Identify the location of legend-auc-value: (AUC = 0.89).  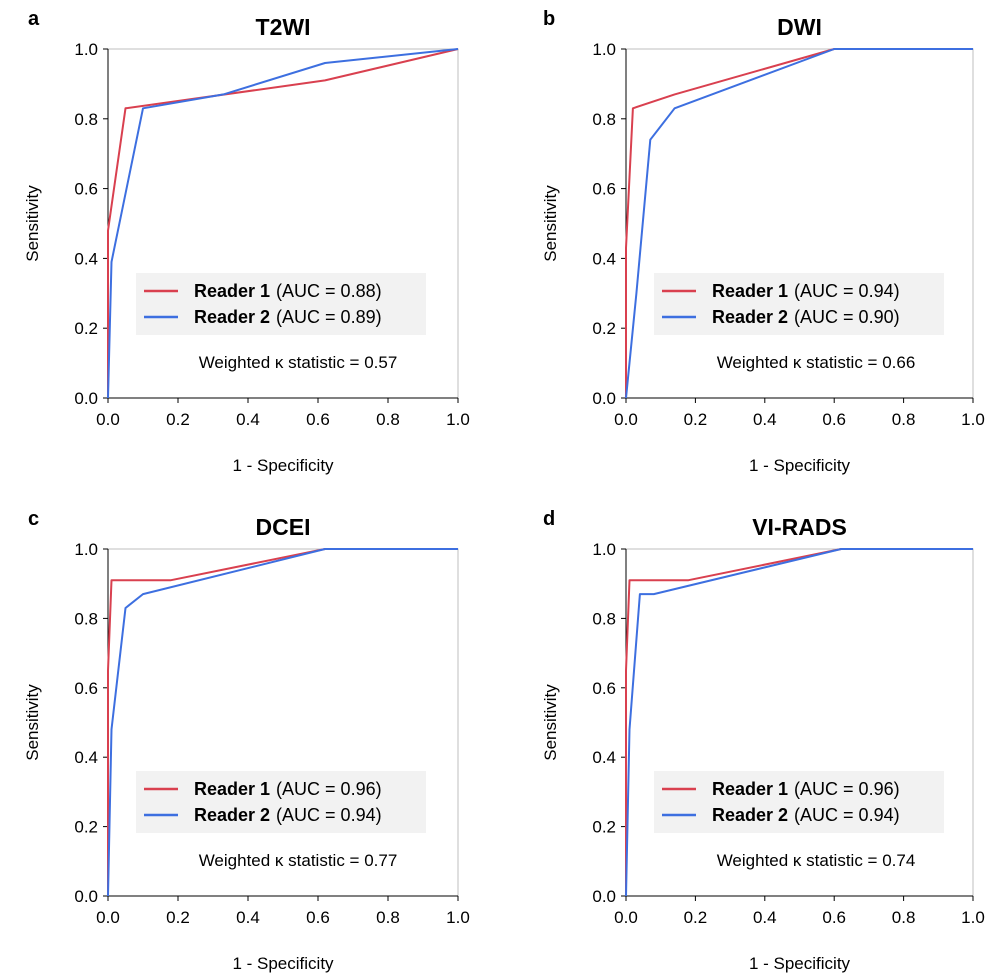
(329, 317).